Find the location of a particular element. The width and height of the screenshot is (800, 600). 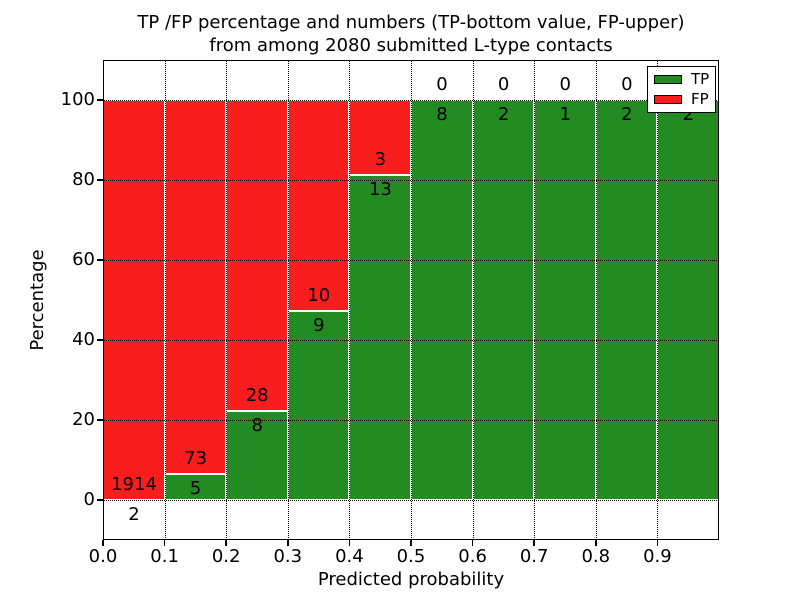

x-tick-label: 0.7 is located at coordinates (534, 556).